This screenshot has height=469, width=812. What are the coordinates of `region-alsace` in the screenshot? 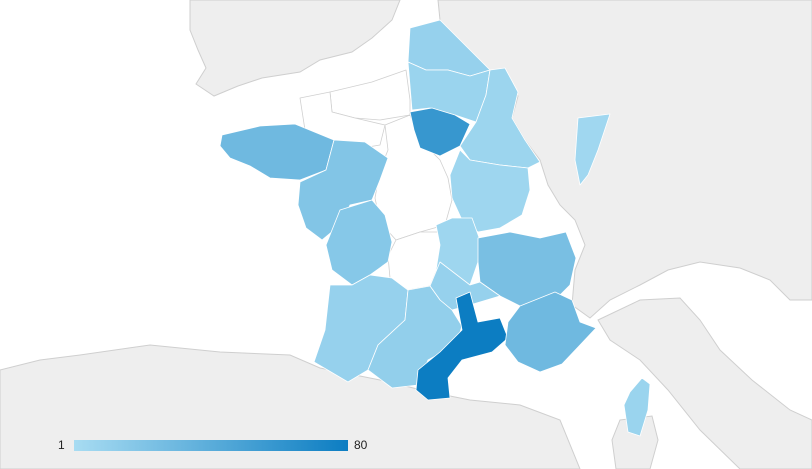 It's located at (592, 149).